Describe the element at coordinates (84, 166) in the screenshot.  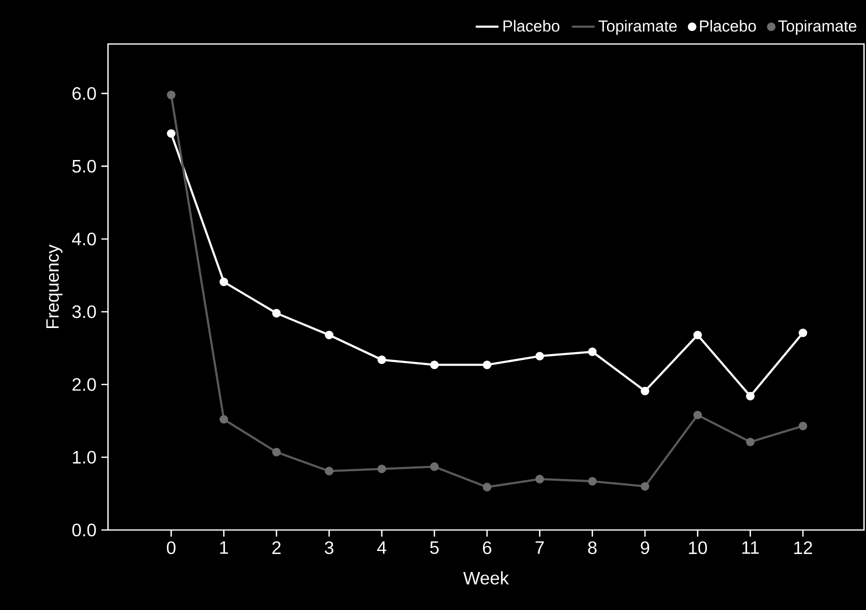
I see `y-tick-label: 5.0` at that location.